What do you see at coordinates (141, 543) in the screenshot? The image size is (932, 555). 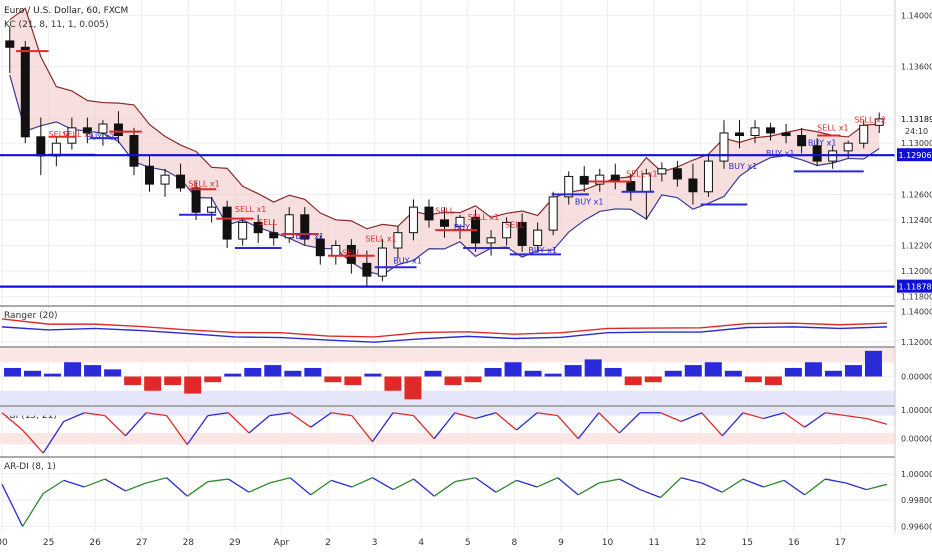 I see `x-tick-label: 27` at bounding box center [141, 543].